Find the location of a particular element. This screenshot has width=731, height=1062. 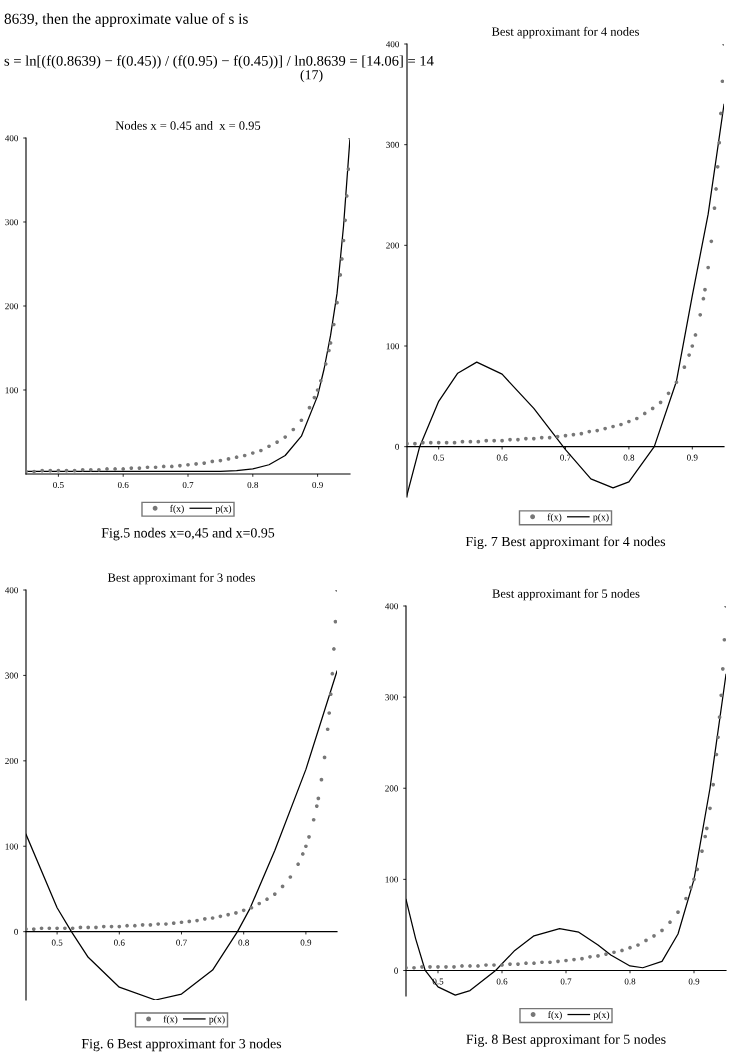

caption: Fig. 8 Best approximant for 5 nodes is located at coordinates (566, 1040).